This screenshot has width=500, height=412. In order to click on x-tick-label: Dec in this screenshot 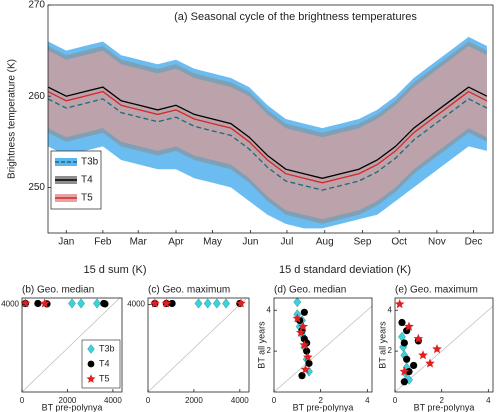, I will do `click(474, 242)`.